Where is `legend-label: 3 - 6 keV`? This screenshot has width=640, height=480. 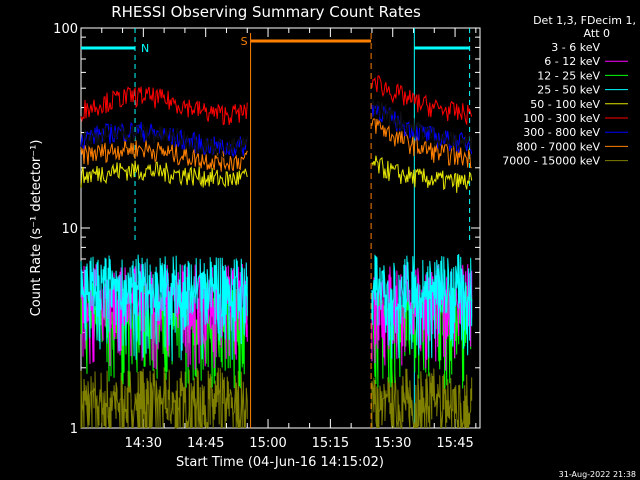
legend-label: 3 - 6 keV is located at coordinates (575, 47).